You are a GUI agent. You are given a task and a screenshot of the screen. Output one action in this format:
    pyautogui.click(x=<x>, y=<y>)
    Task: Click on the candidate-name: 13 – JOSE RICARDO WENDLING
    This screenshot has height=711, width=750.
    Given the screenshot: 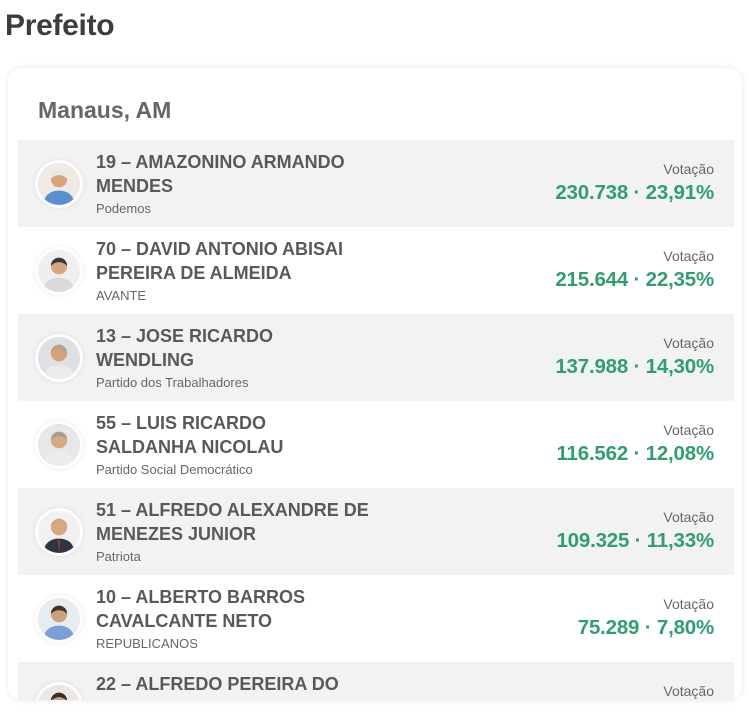 What is the action you would take?
    pyautogui.click(x=238, y=348)
    